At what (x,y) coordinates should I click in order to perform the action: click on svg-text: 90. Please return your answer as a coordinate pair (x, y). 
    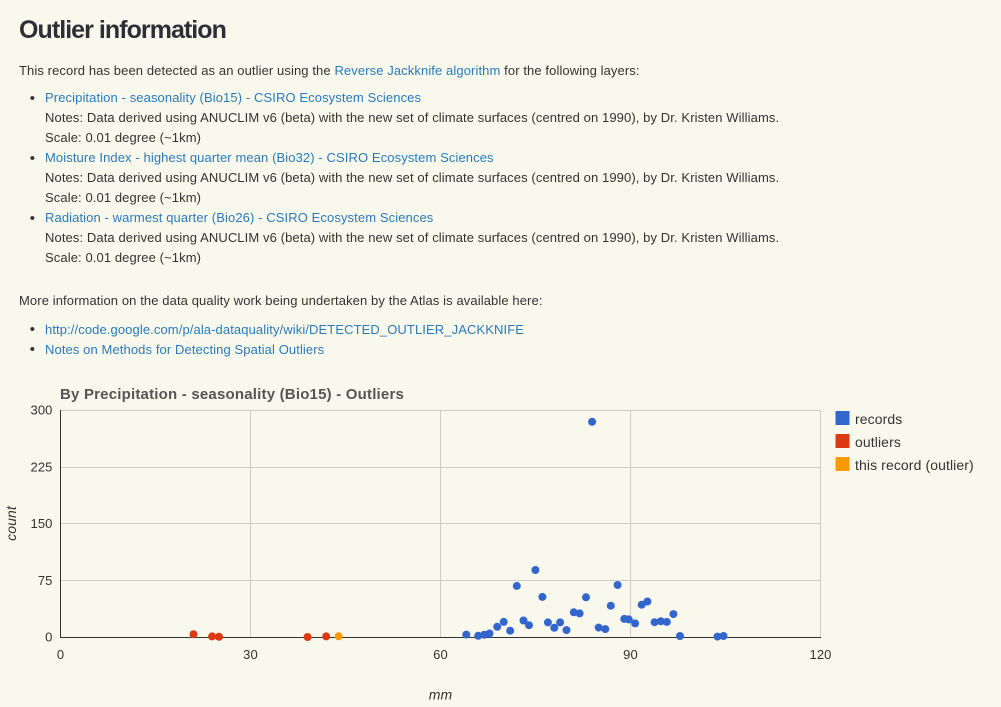
    Looking at the image, I should click on (630, 654).